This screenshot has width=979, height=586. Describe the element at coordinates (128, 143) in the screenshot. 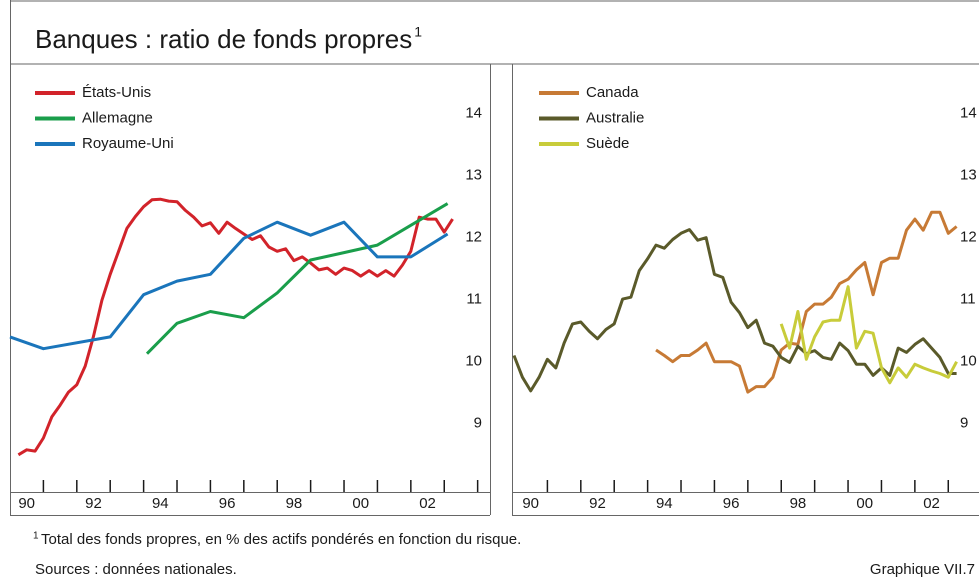

I see `legend-label: Royaume-Uni` at that location.